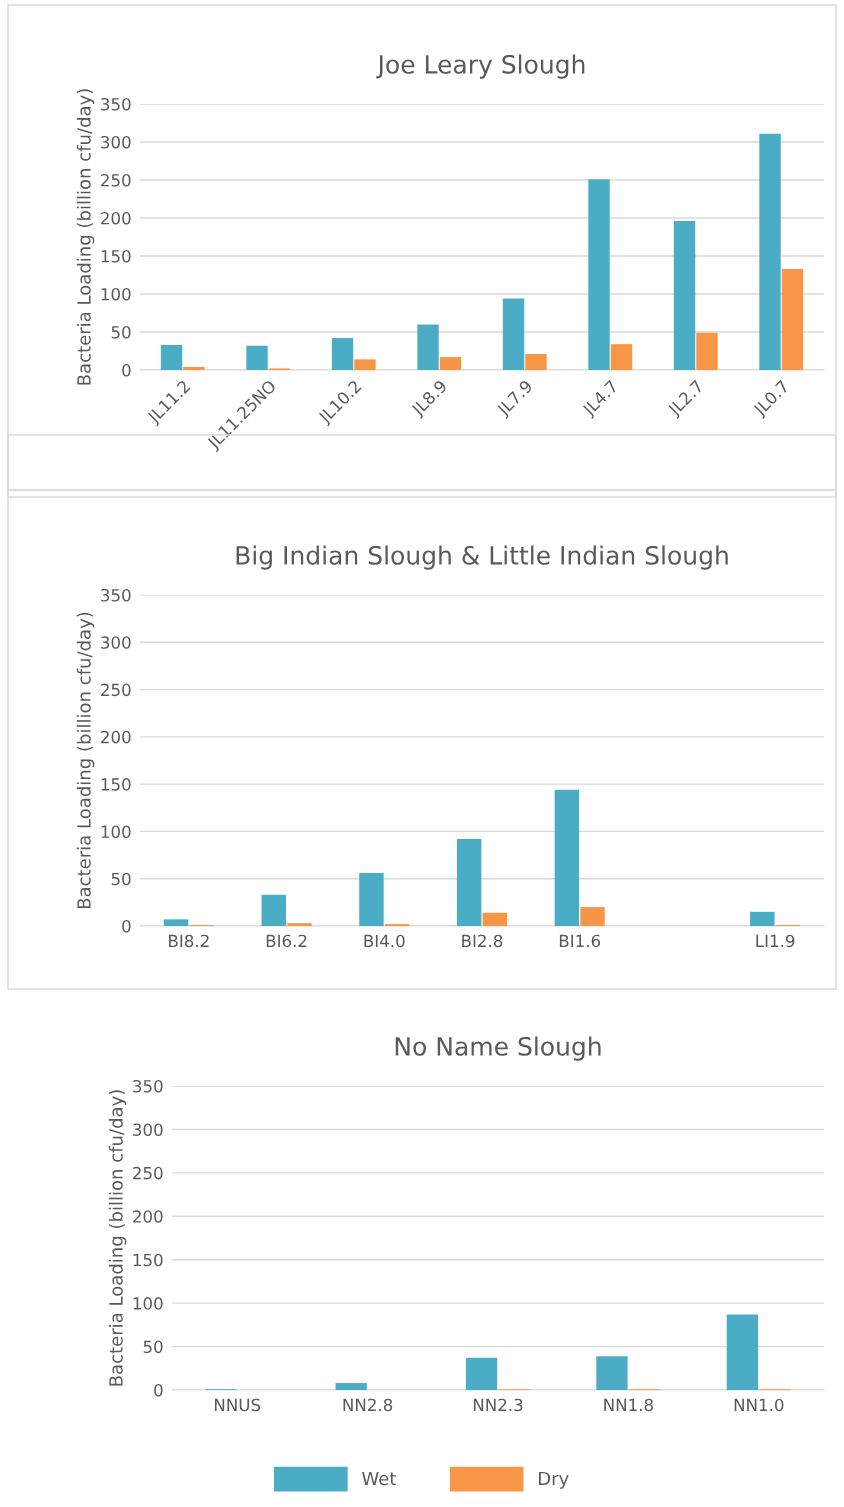 The image size is (844, 1507). Describe the element at coordinates (189, 941) in the screenshot. I see `x-tick-label: BI8.2` at that location.